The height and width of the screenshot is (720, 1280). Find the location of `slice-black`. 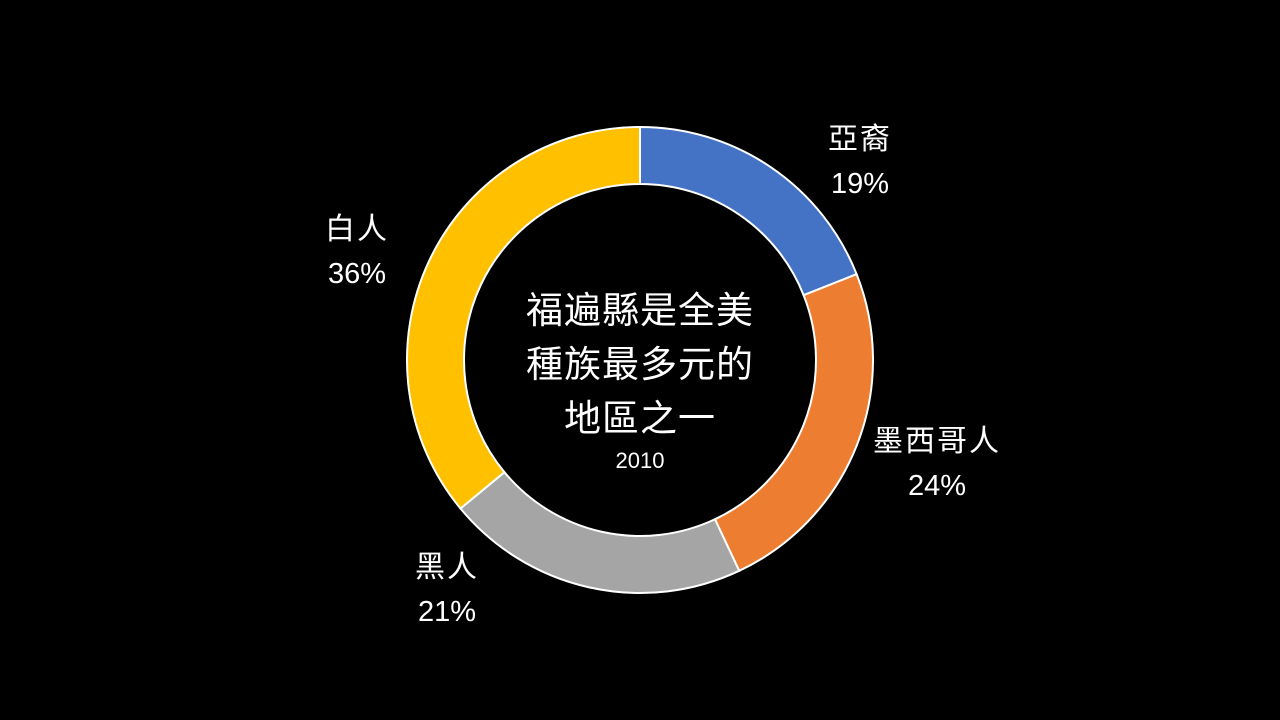

slice-black is located at coordinates (600, 532).